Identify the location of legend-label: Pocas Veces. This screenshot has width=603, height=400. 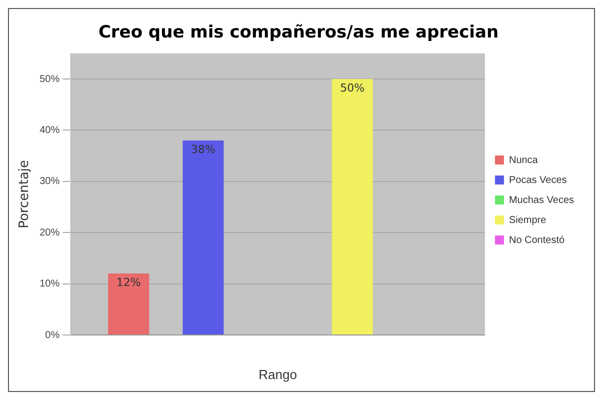
(537, 180).